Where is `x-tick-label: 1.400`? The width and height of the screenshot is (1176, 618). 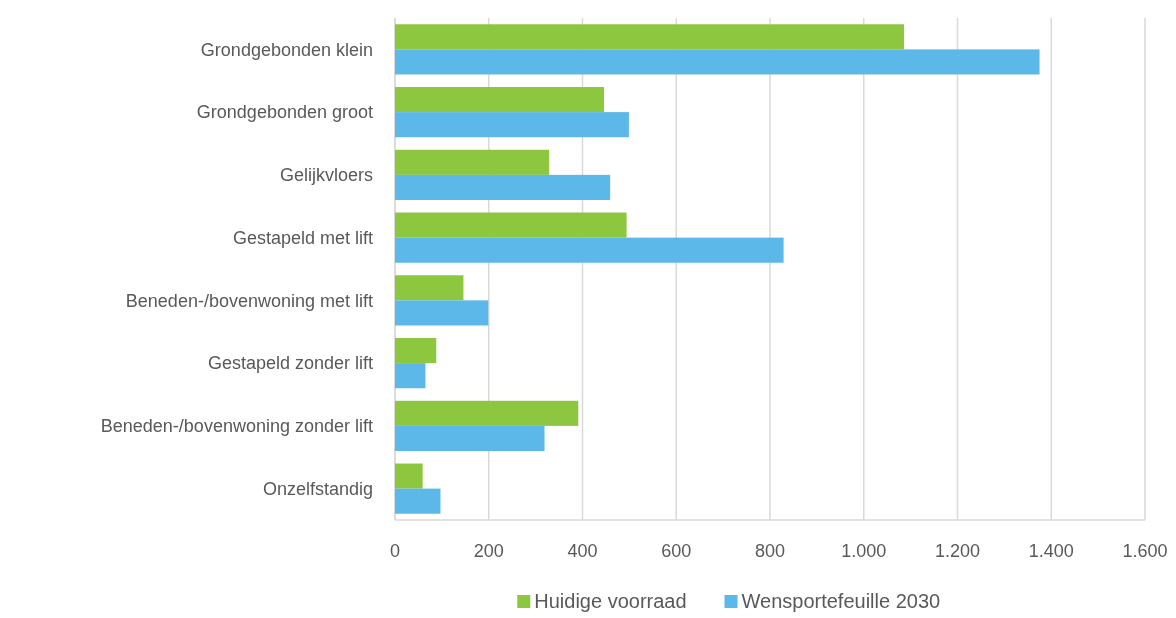
x-tick-label: 1.400 is located at coordinates (1051, 551).